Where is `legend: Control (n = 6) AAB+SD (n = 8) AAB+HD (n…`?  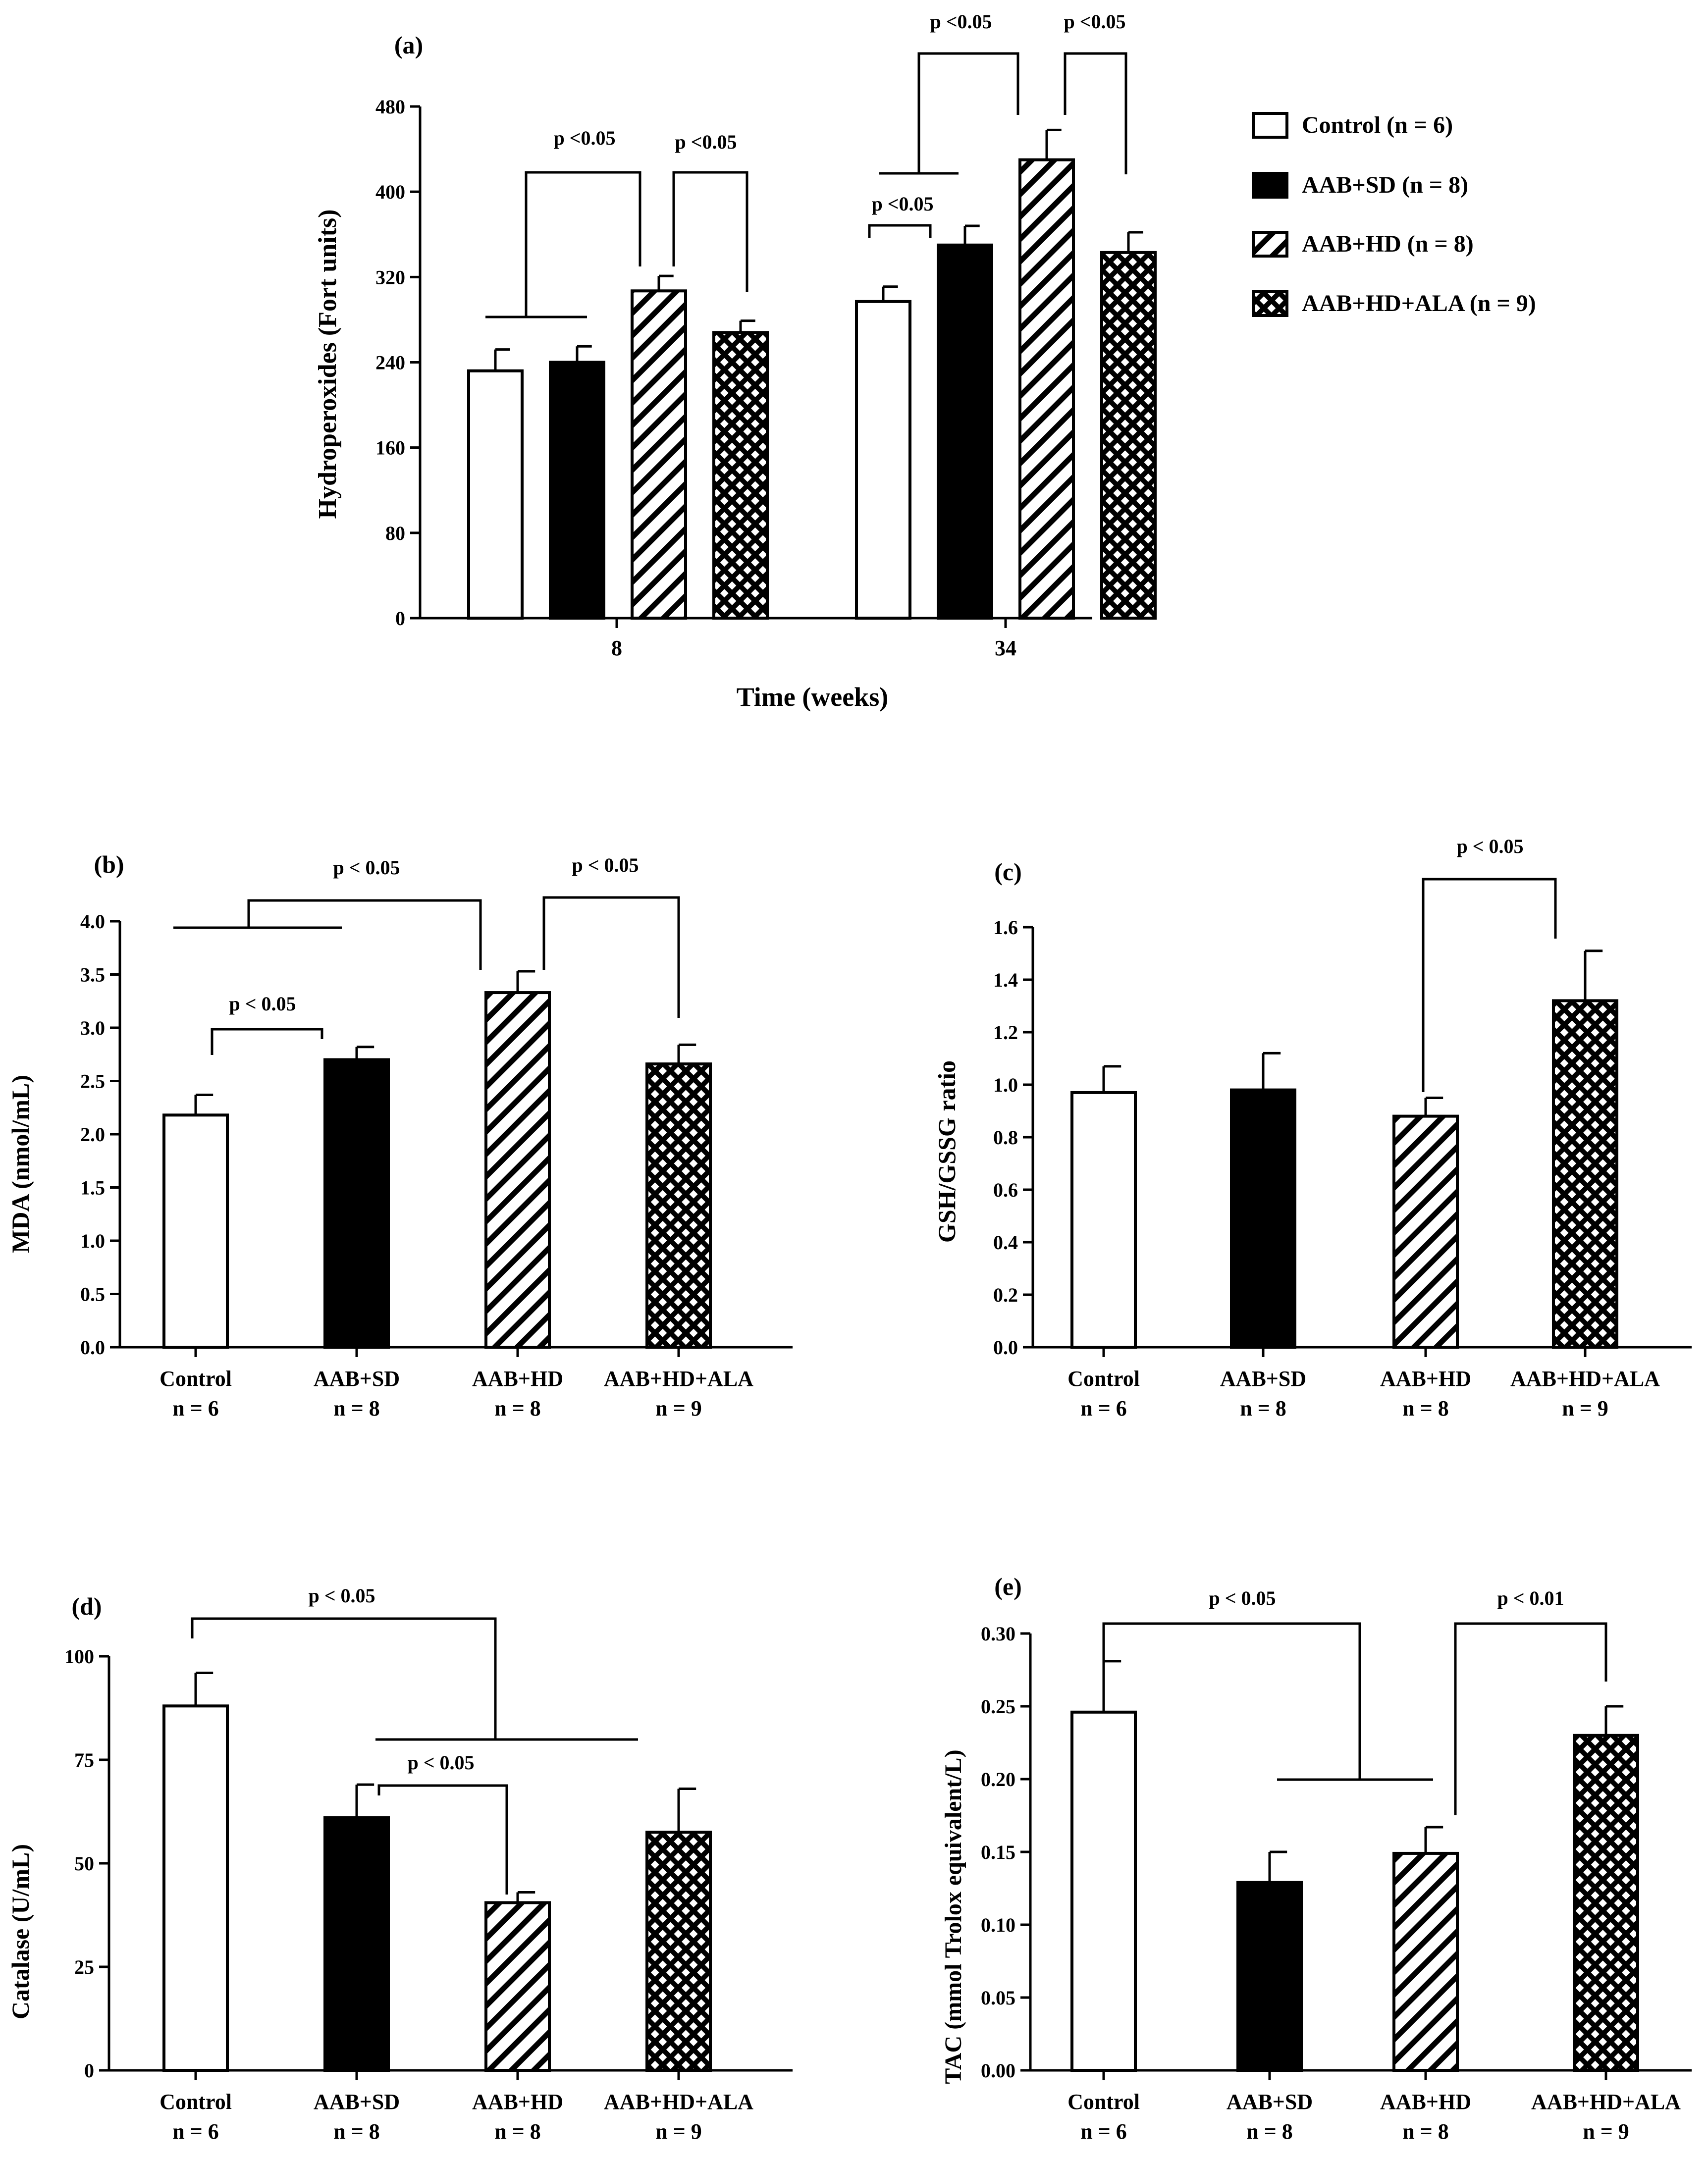 legend: Control (n = 6) AAB+SD (n = 8) AAB+HD (n… is located at coordinates (1394, 214).